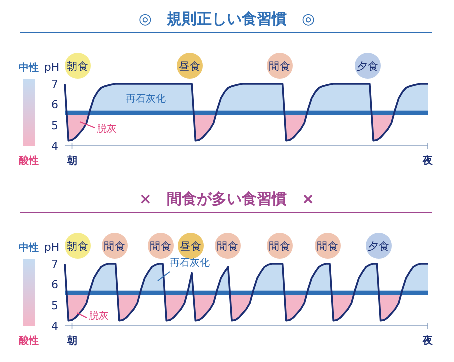  What do you see at coordinates (246, 112) in the screenshot?
I see `line-series` at bounding box center [246, 112].